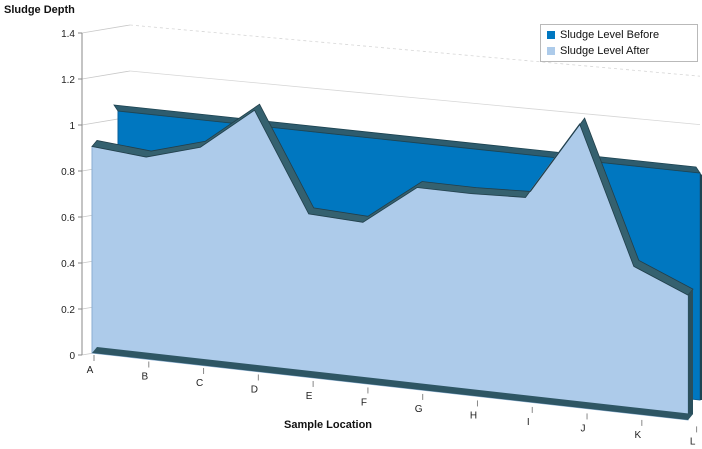 This screenshot has width=702, height=449. Describe the element at coordinates (68, 310) in the screenshot. I see `y-tick-label: 0.2` at that location.